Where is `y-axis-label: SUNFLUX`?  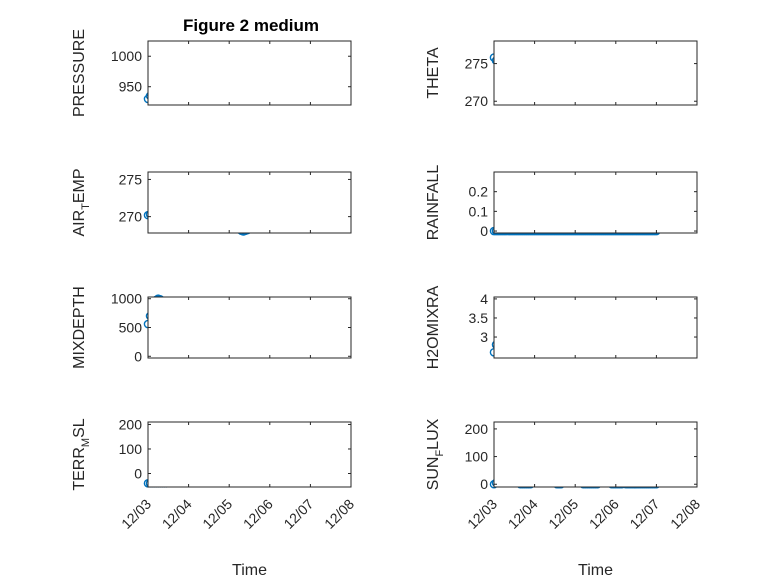
y-axis-label: SUNFLUX is located at coordinates (435, 454).